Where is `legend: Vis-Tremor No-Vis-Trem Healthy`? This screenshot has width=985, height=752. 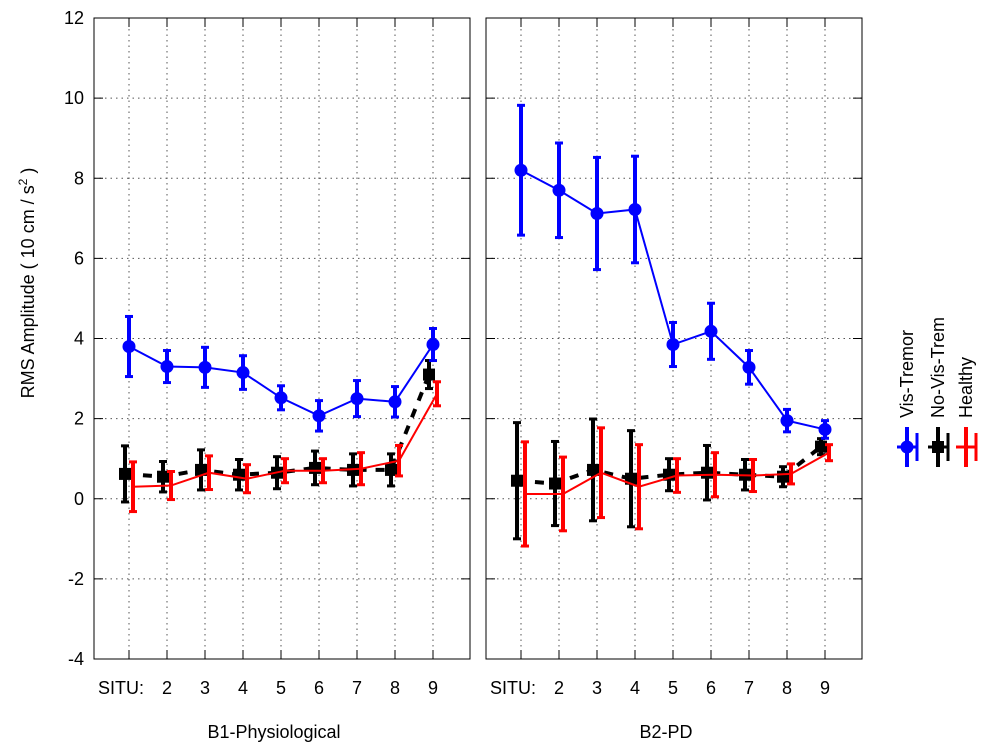
legend: Vis-Tremor No-Vis-Trem Healthy is located at coordinates (937, 392).